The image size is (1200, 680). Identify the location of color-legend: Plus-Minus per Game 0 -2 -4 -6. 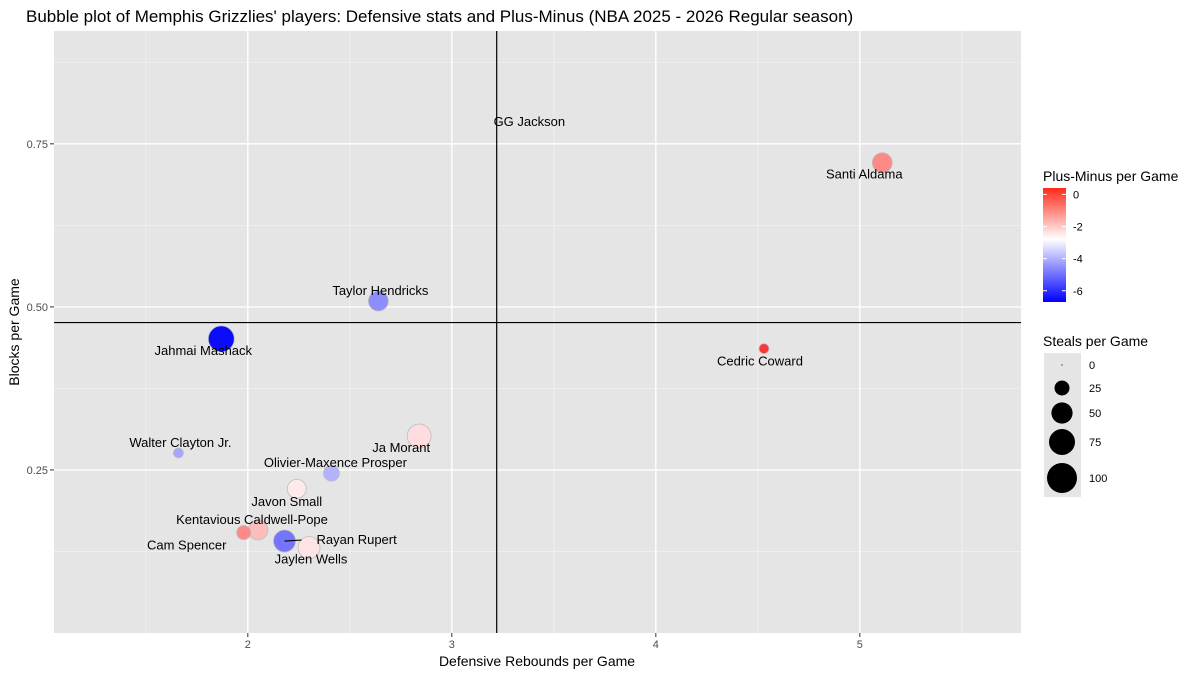
(1111, 235).